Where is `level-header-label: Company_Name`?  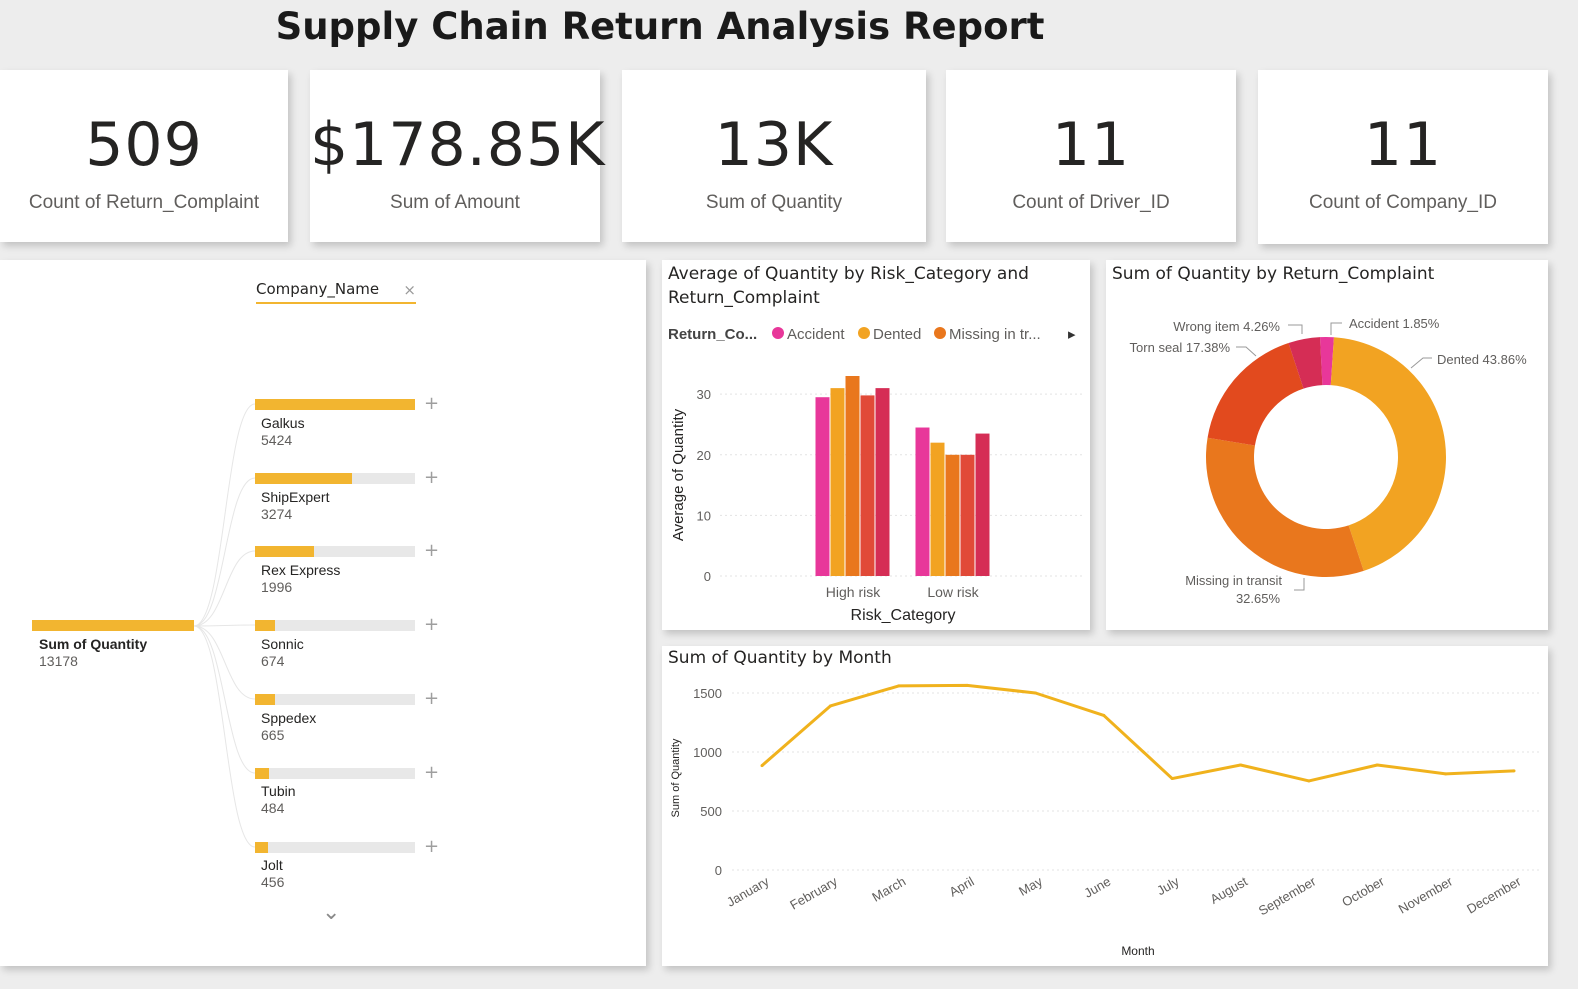
level-header-label: Company_Name is located at coordinates (318, 289).